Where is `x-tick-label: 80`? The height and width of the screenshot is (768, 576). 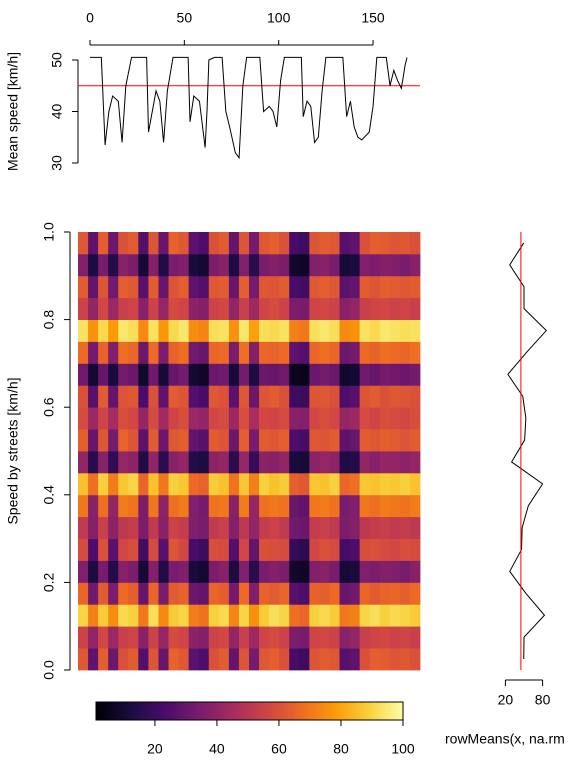
x-tick-label: 80 is located at coordinates (543, 700).